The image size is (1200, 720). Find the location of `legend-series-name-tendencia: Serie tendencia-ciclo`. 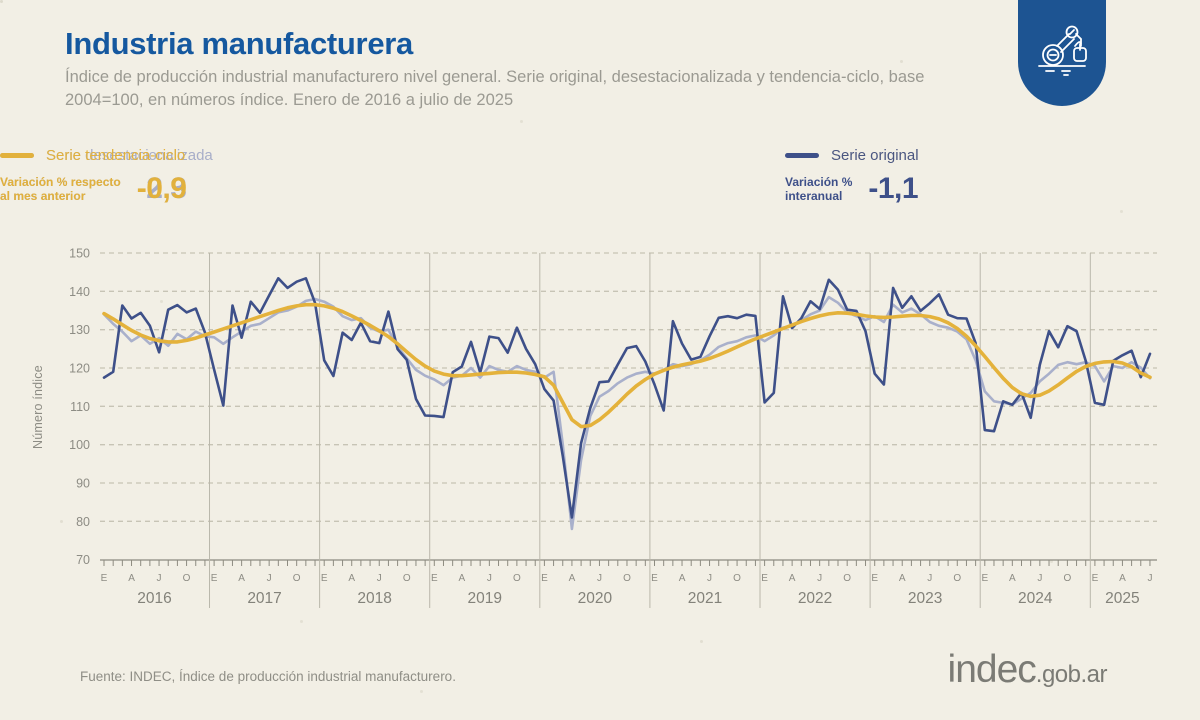

legend-series-name-tendencia: Serie tendencia-ciclo is located at coordinates (116, 155).